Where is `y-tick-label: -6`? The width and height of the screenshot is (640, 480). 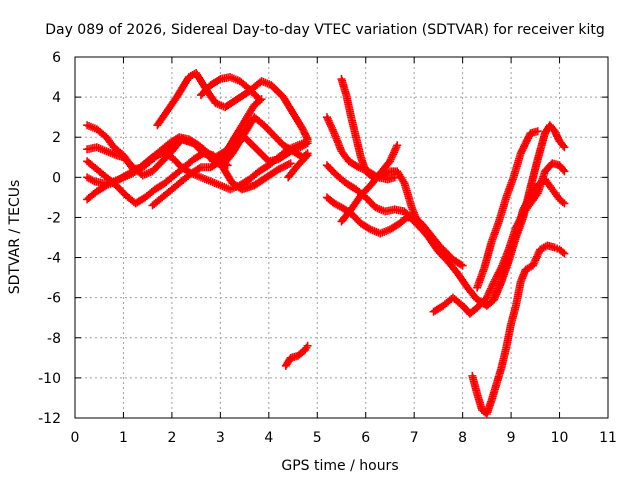 y-tick-label: -6 is located at coordinates (54, 299).